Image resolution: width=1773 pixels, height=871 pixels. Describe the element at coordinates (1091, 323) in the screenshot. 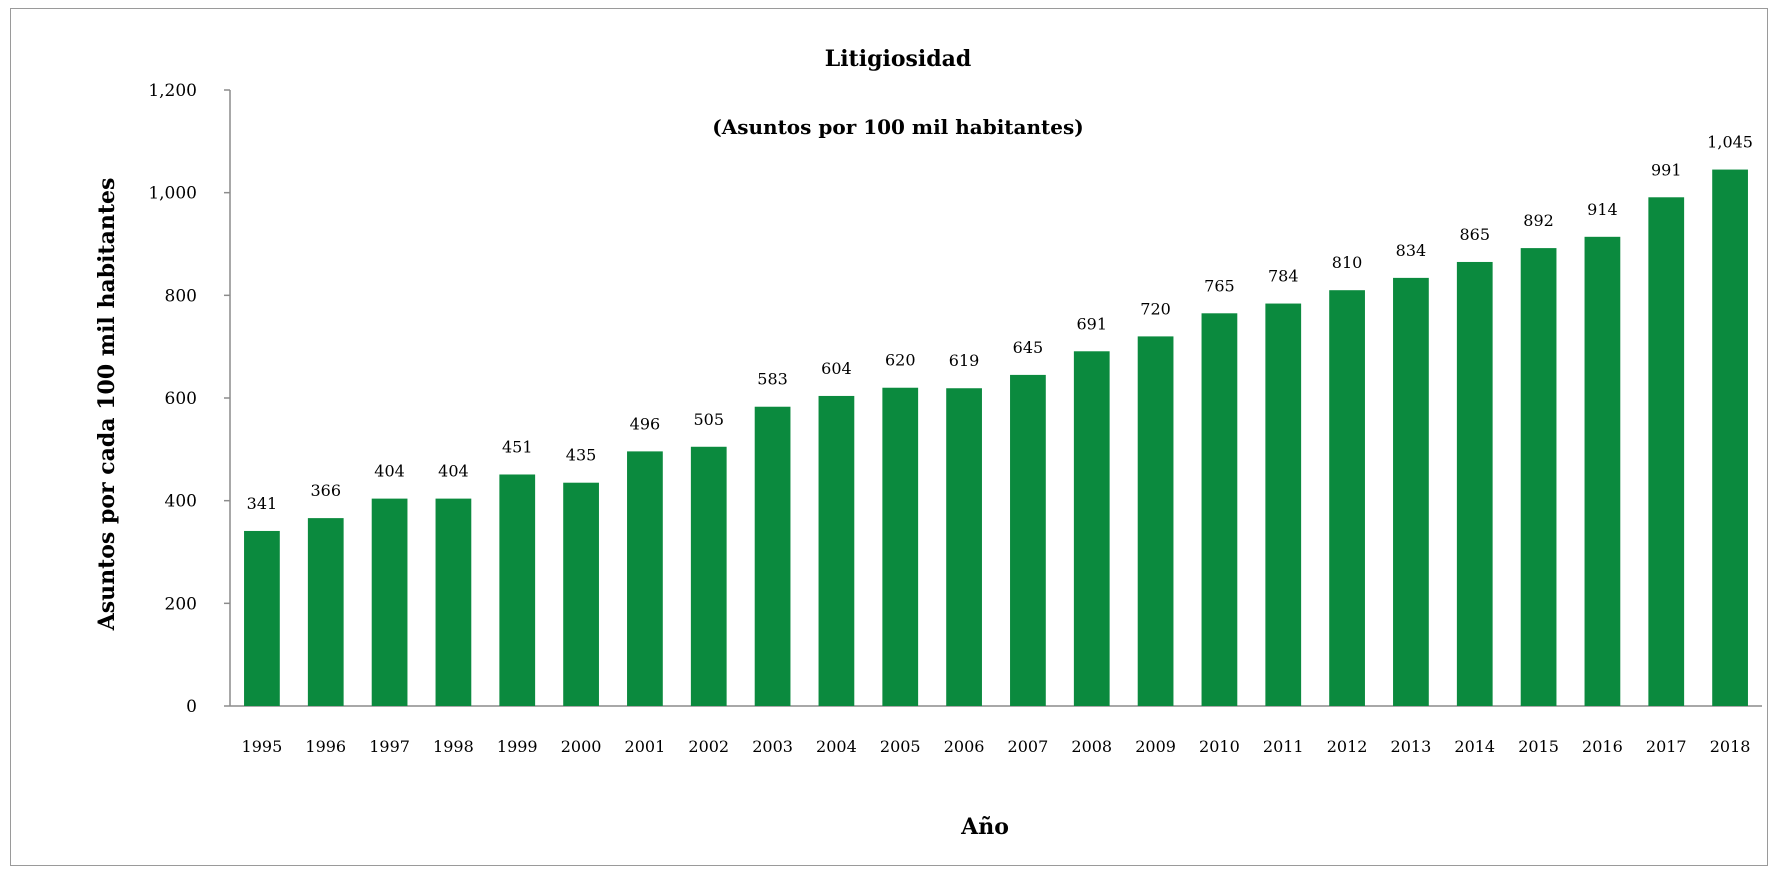

I see `value-label-2008: 691` at that location.